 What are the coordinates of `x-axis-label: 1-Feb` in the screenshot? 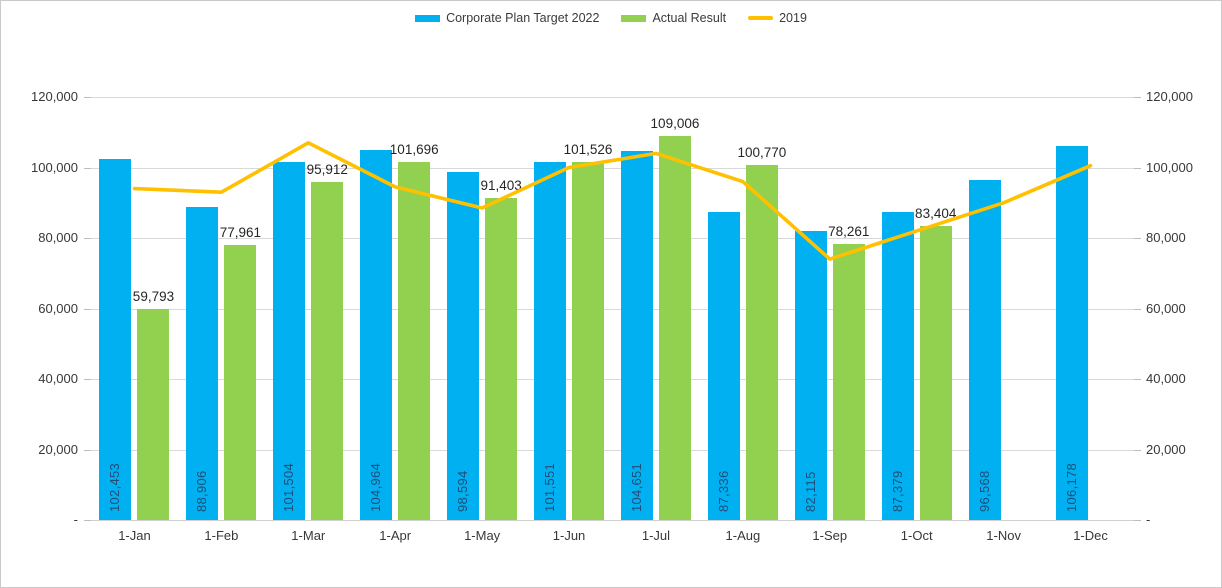 It's located at (221, 535).